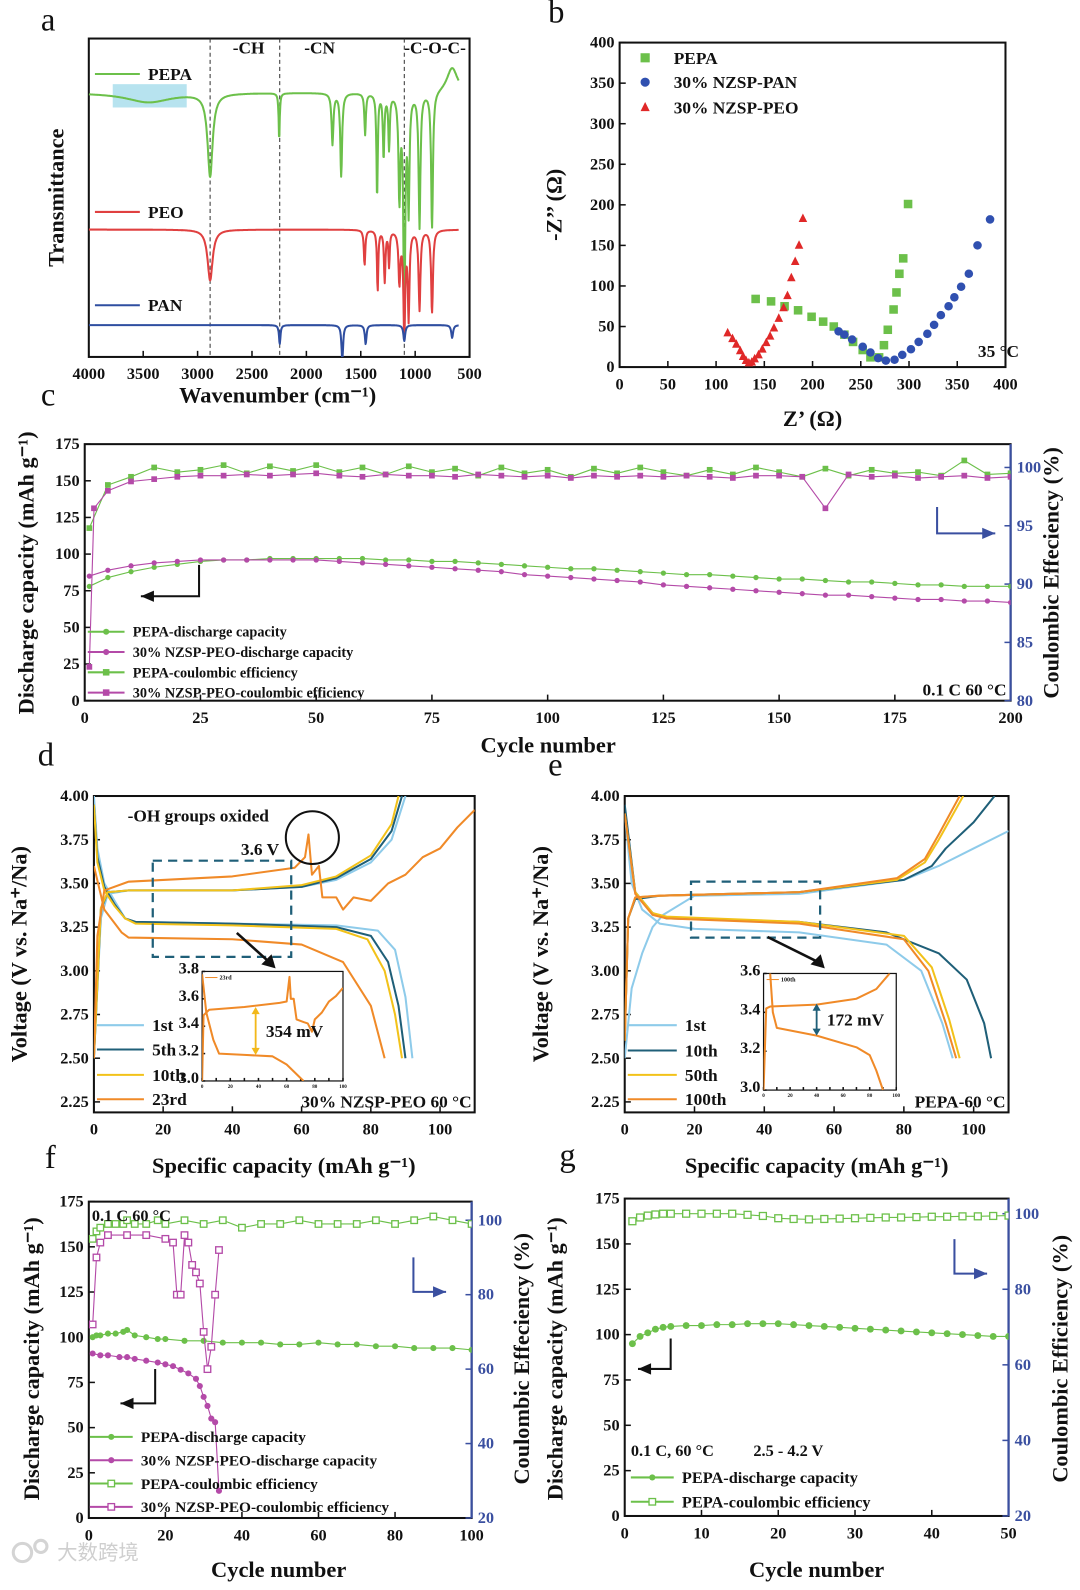 This screenshot has width=1080, height=1590. What do you see at coordinates (602, 286) in the screenshot?
I see `y-tick-label: 100` at bounding box center [602, 286].